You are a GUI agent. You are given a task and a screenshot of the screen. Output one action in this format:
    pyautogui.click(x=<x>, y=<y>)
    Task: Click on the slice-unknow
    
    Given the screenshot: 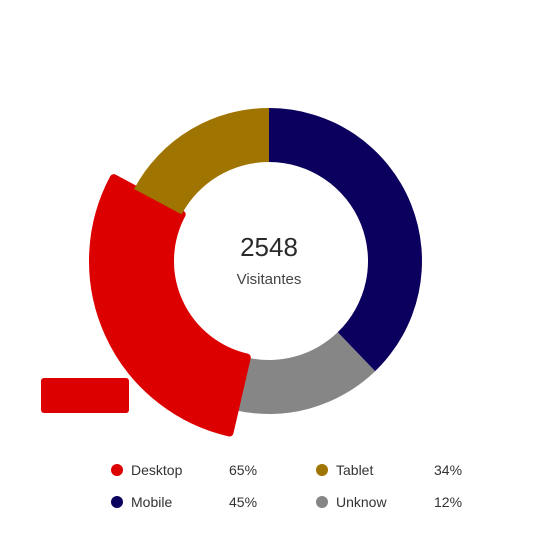 What is the action you would take?
    pyautogui.click(x=305, y=373)
    